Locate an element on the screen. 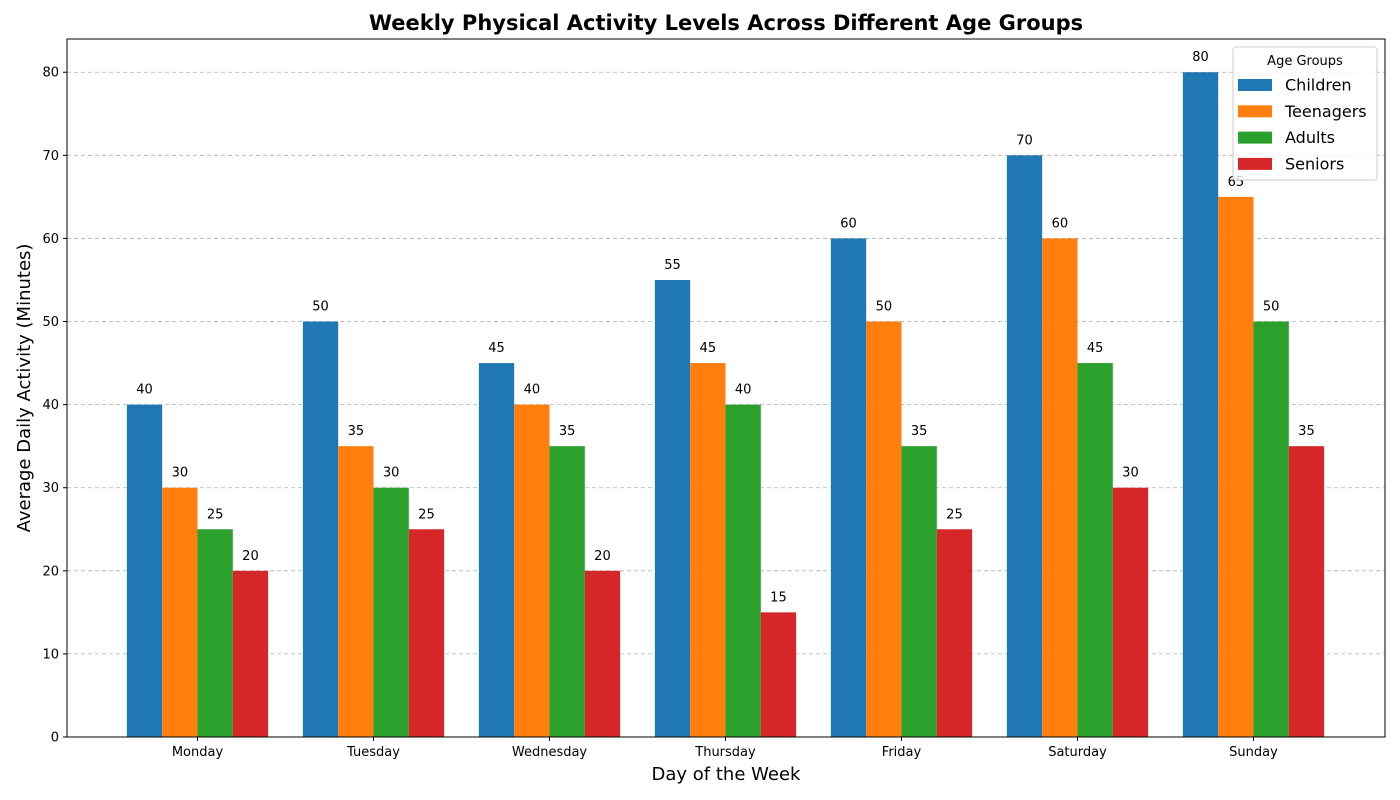 The height and width of the screenshot is (800, 1400). x-axis-label: Day of the Week is located at coordinates (726, 774).